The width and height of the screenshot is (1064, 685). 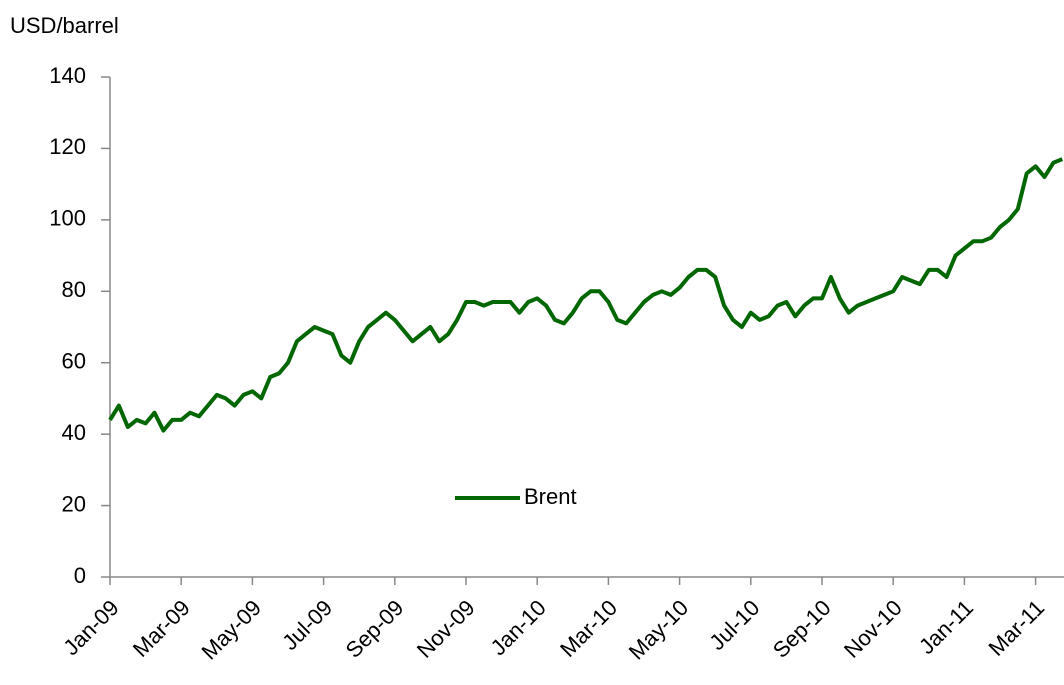 What do you see at coordinates (74, 432) in the screenshot?
I see `y-tick-label: 40` at bounding box center [74, 432].